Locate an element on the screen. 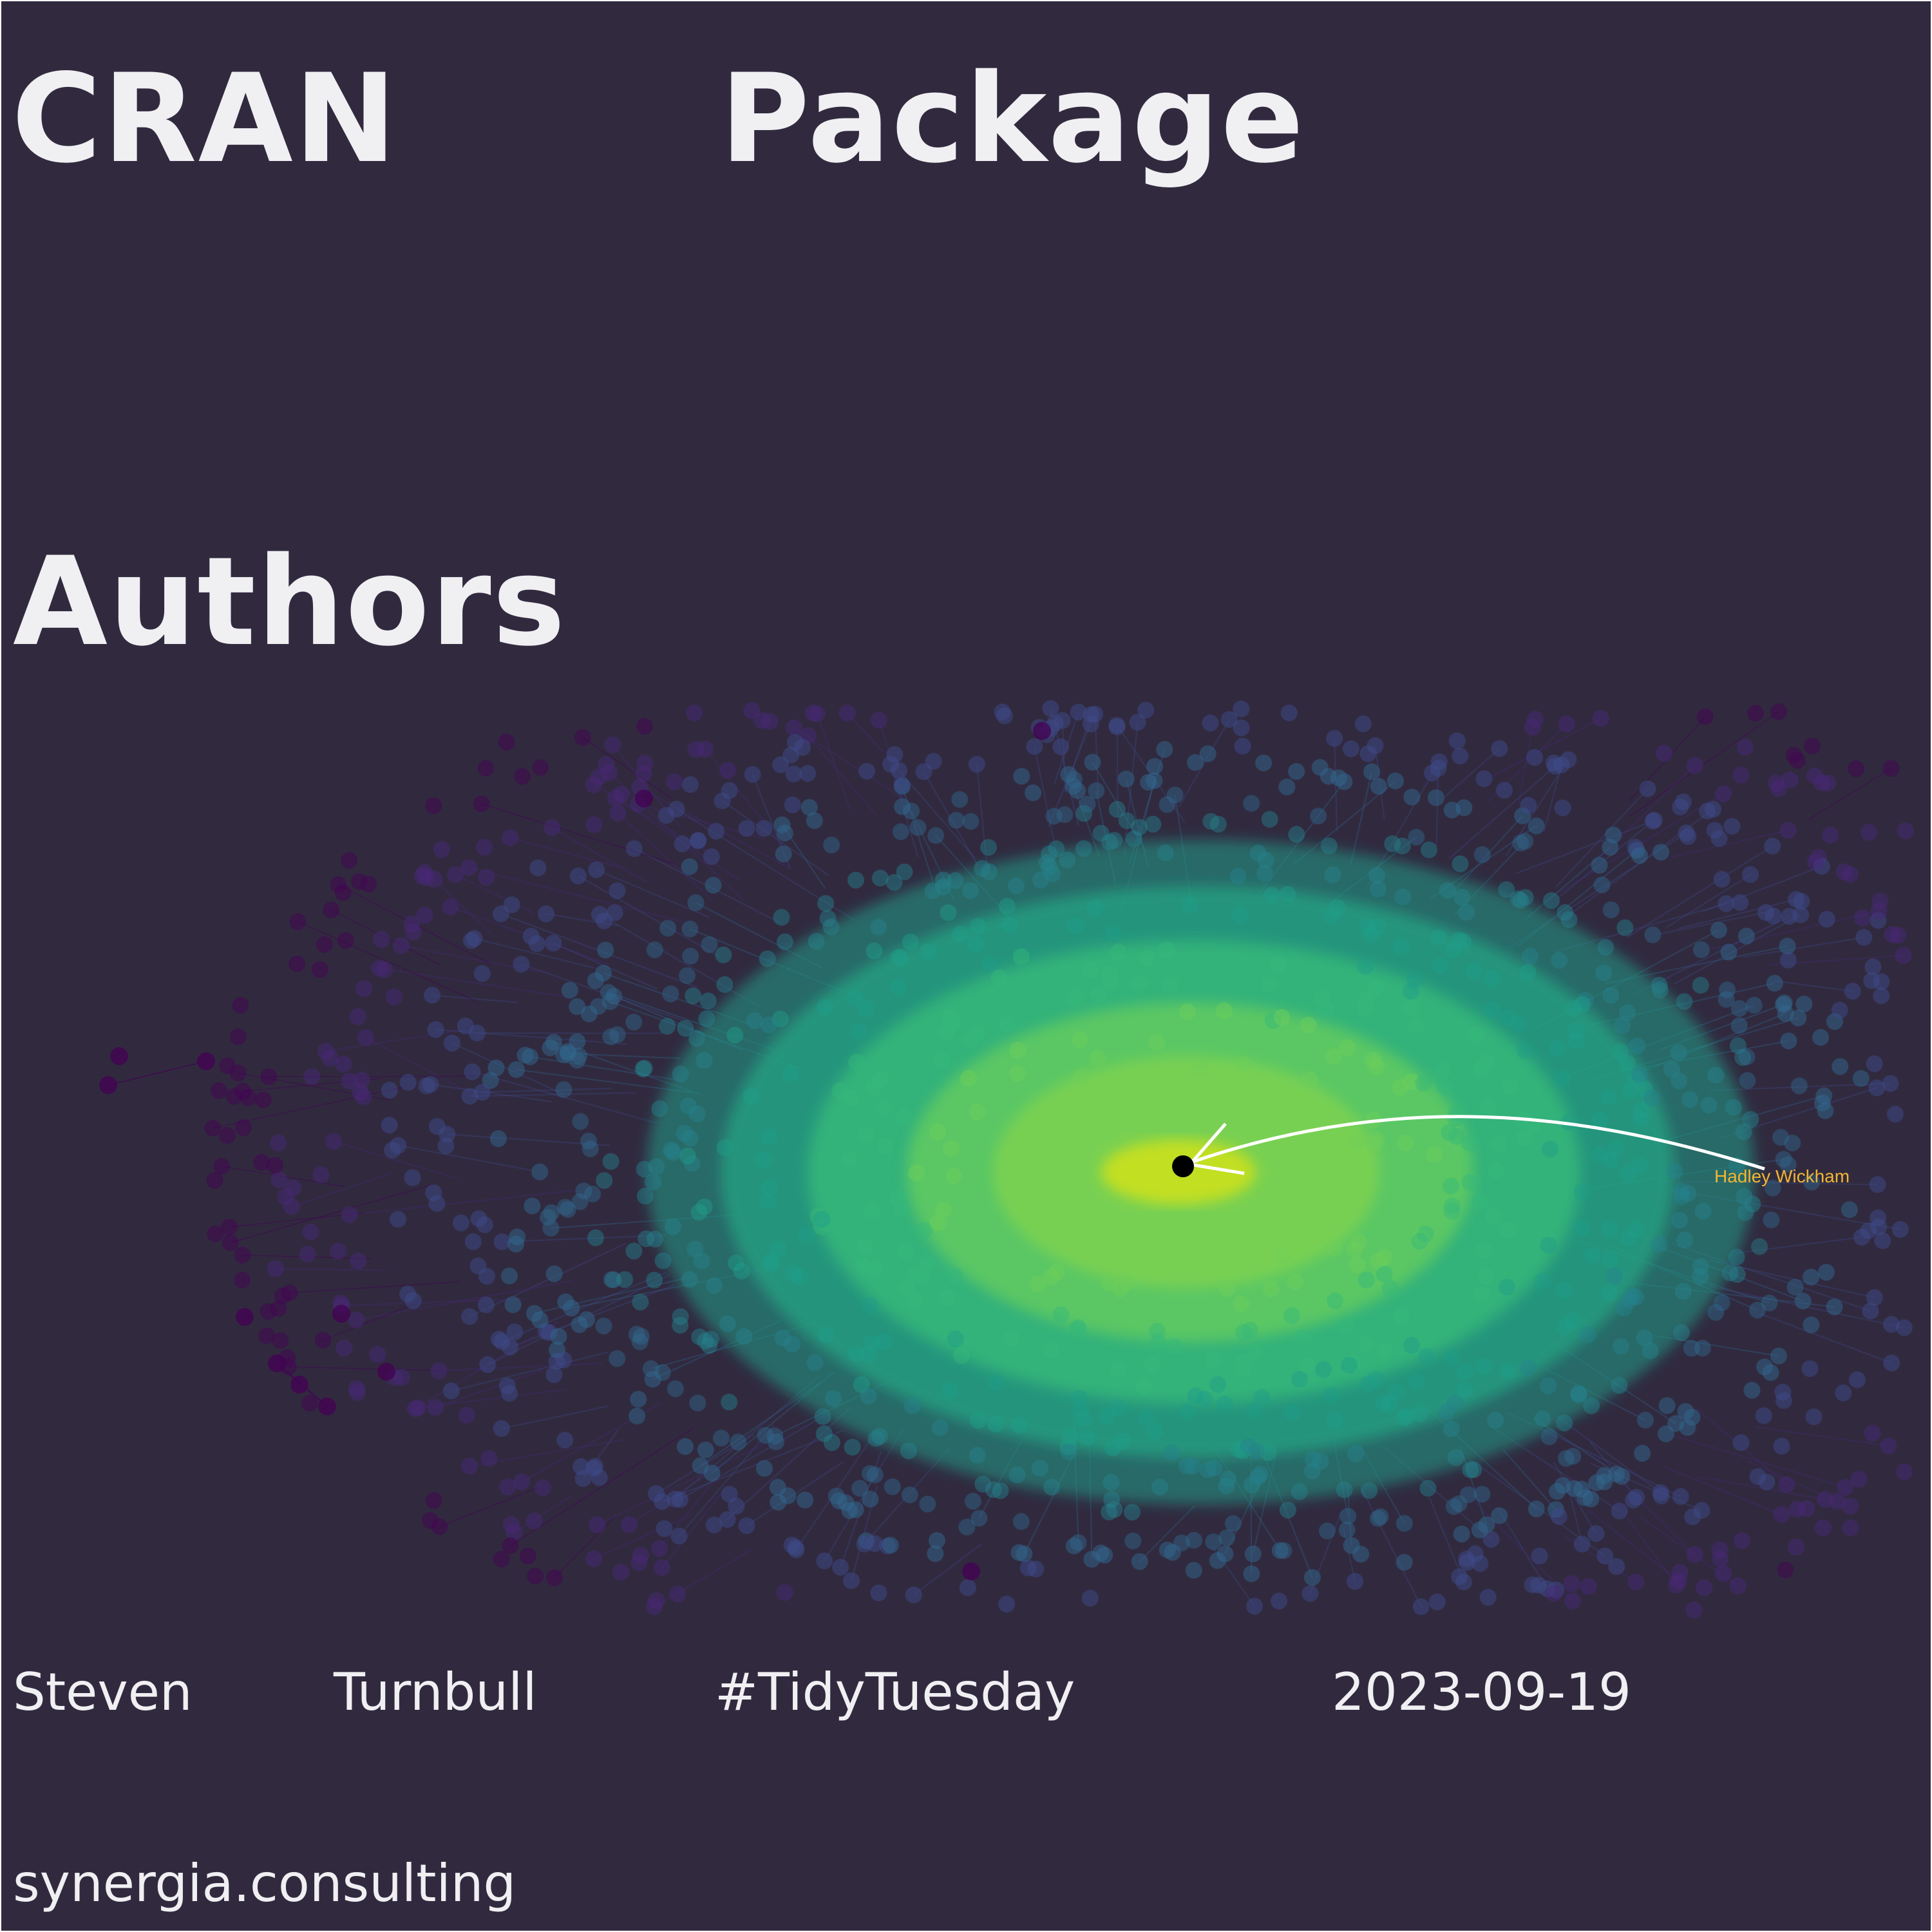 This screenshot has height=1932, width=1932. subtitle-word-turnbull: Turnbull is located at coordinates (435, 1692).